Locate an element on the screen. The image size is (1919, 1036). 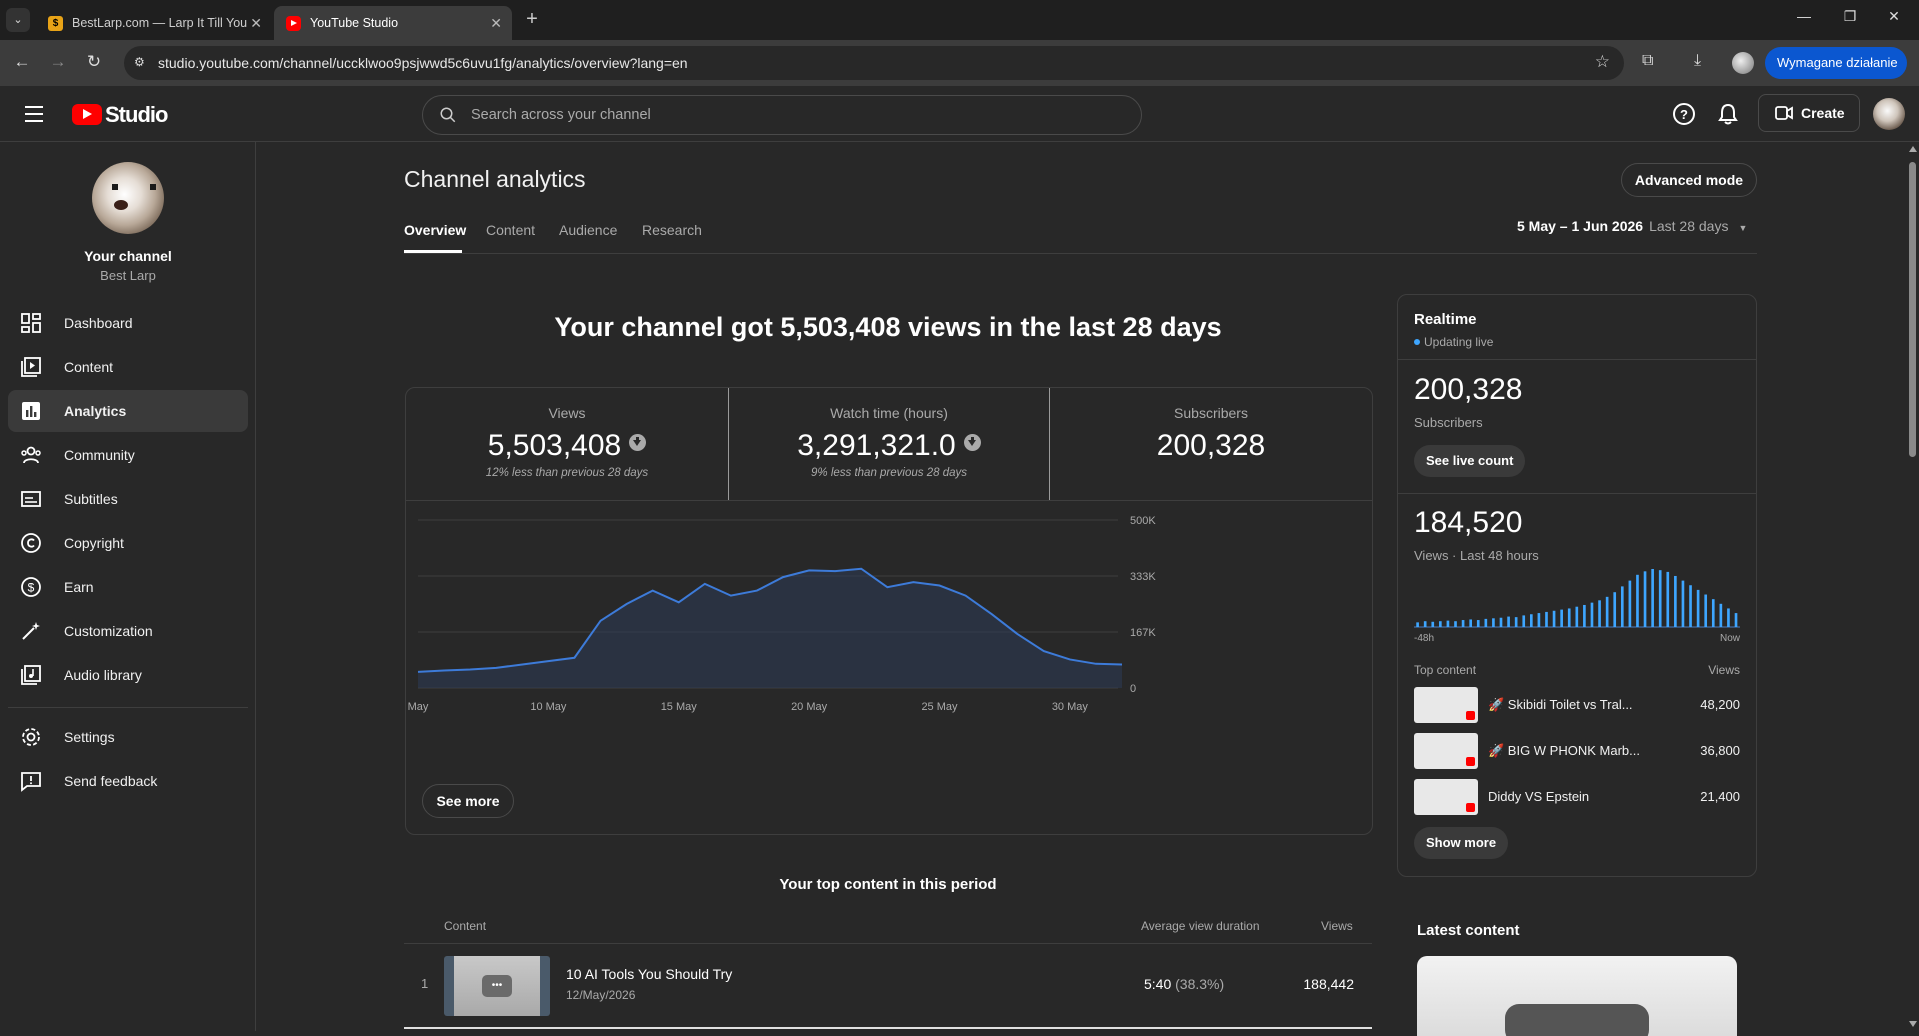
new-tab-button: + is located at coordinates (532, 19).